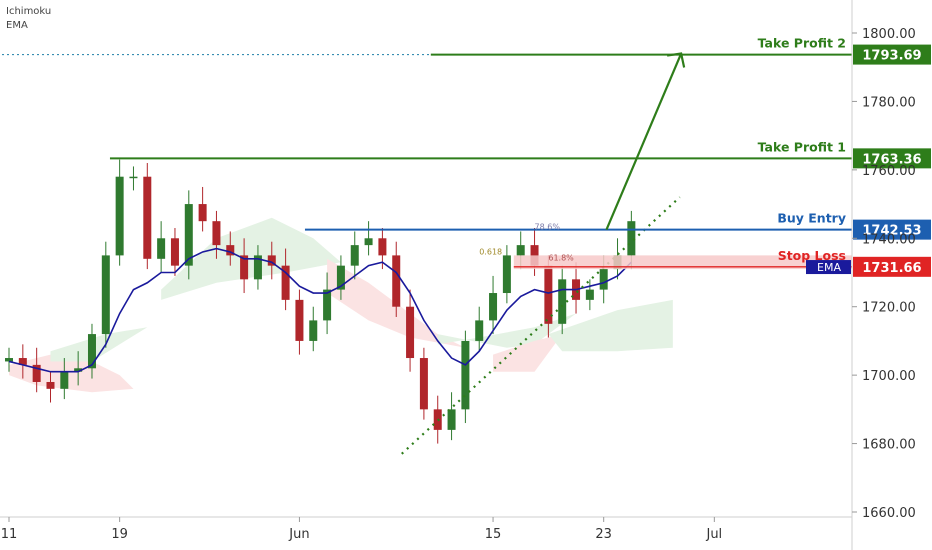 The width and height of the screenshot is (932, 550). I want to click on y-tick-label: 1760.00, so click(889, 171).